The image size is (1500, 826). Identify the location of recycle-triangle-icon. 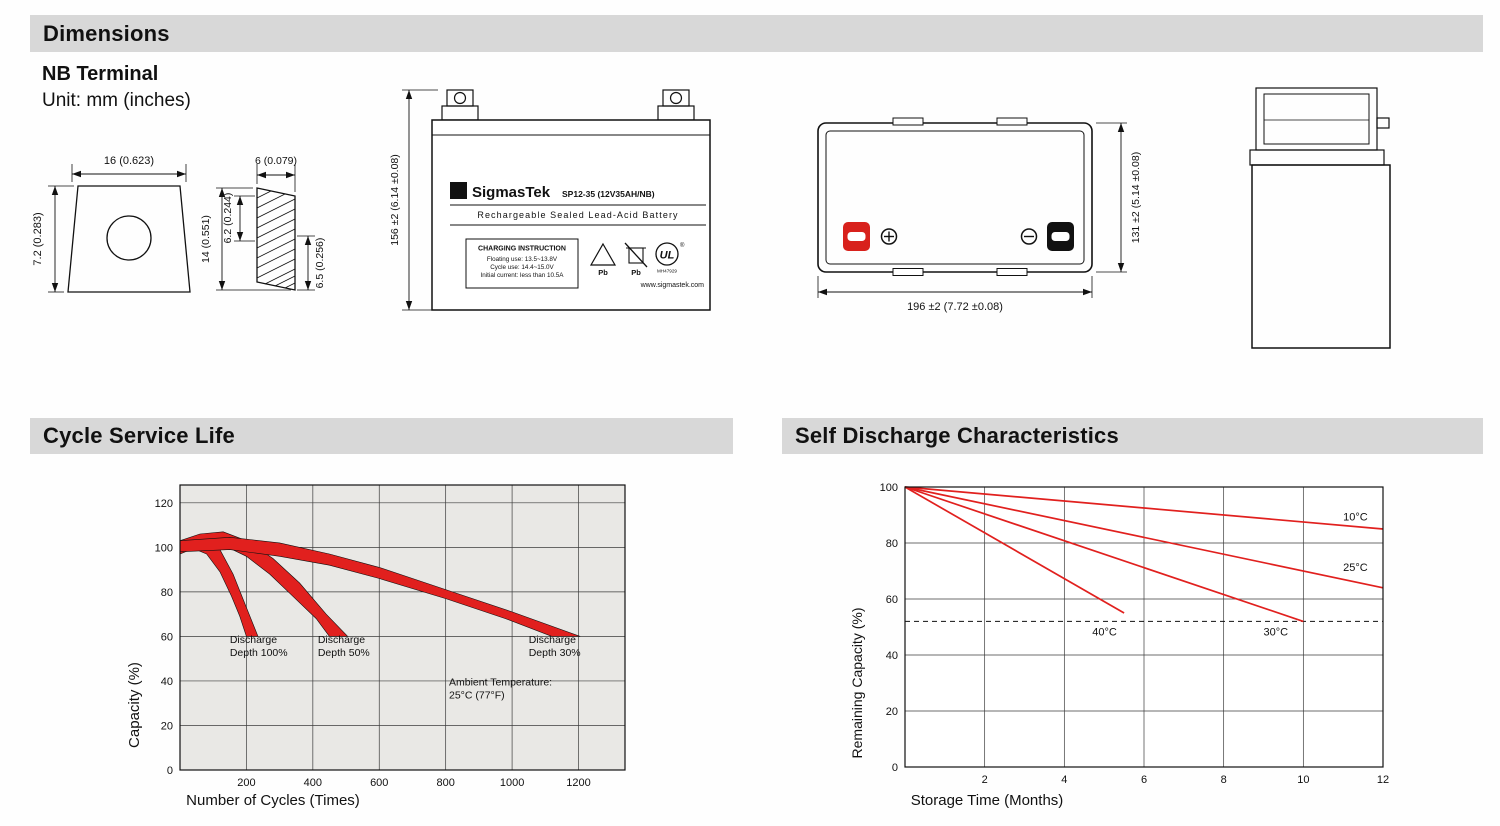
(603, 254).